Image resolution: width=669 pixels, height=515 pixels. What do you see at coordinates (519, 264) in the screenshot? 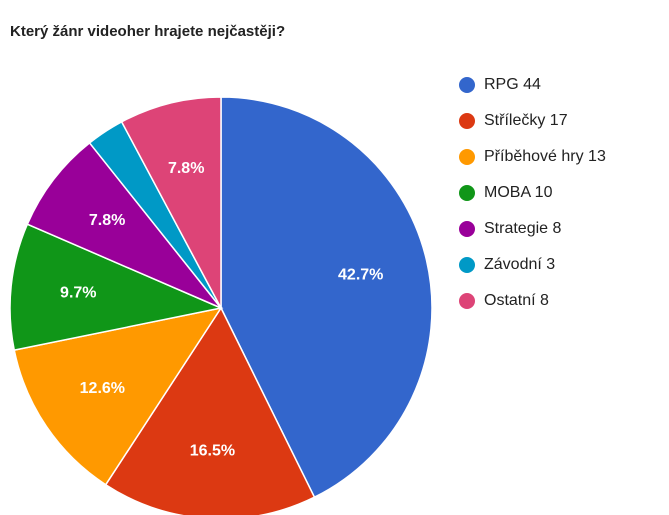
I see `legend-label: Závodní 3` at bounding box center [519, 264].